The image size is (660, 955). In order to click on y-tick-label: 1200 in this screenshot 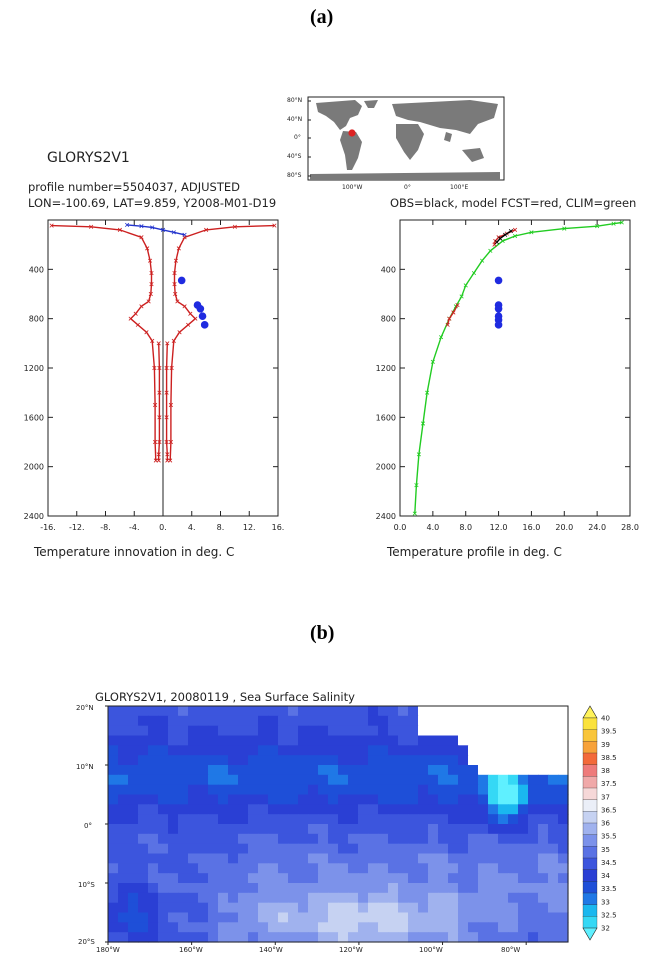, I will do `click(34, 368)`.